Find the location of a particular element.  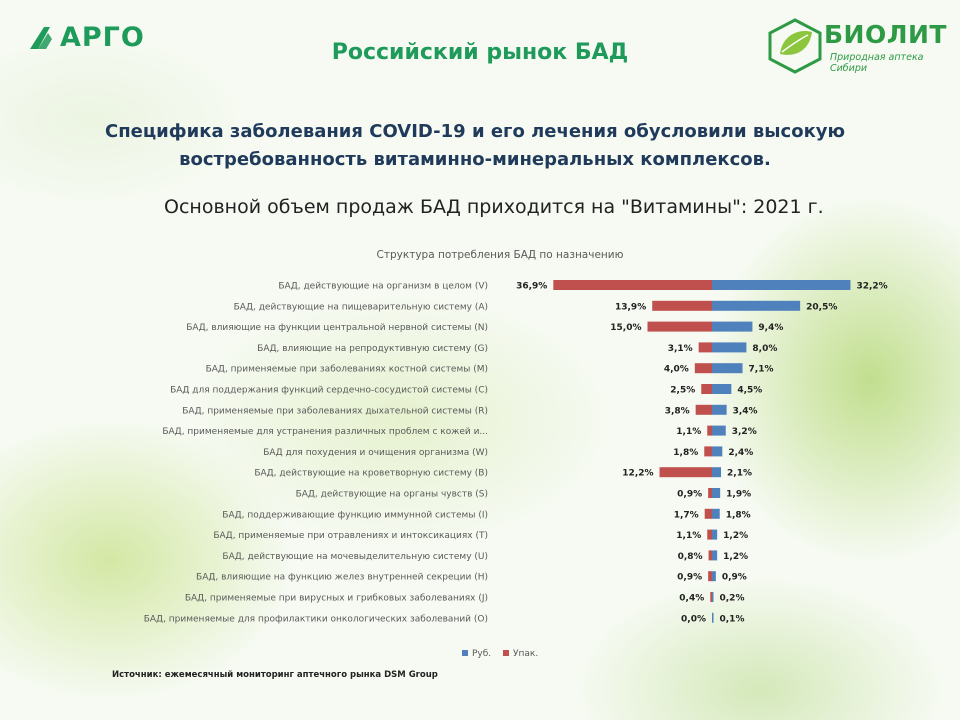

legend-label-rub: Руб. is located at coordinates (481, 654).